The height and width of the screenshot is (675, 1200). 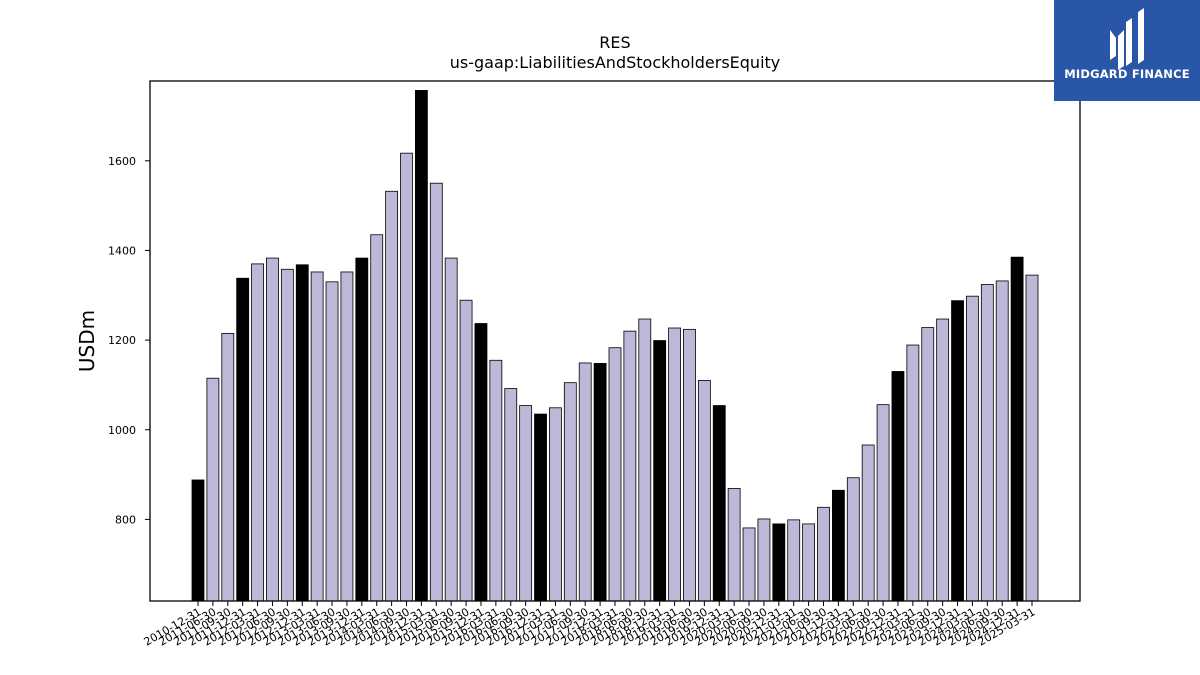 I want to click on y-tick-label: 1200, so click(x=122, y=340).